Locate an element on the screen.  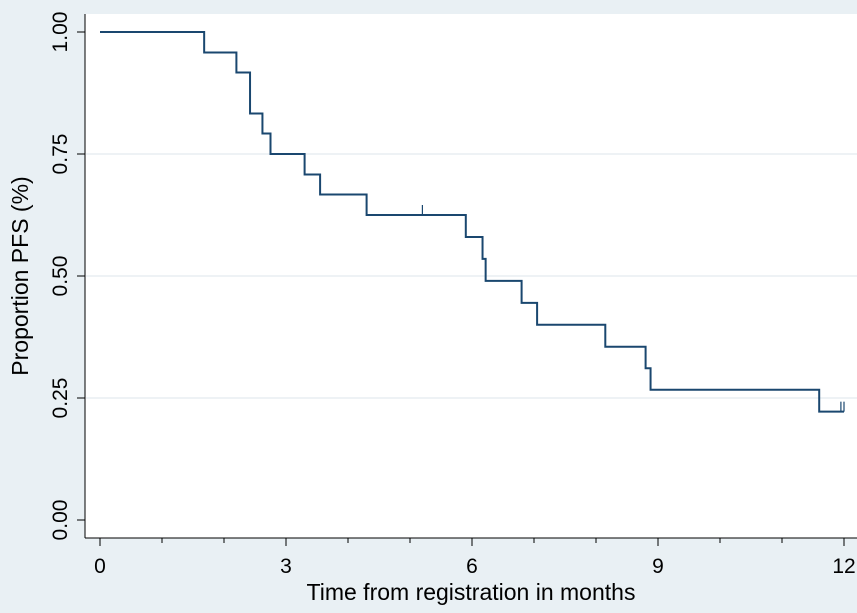
y-tick-label: 0.50 is located at coordinates (60, 276).